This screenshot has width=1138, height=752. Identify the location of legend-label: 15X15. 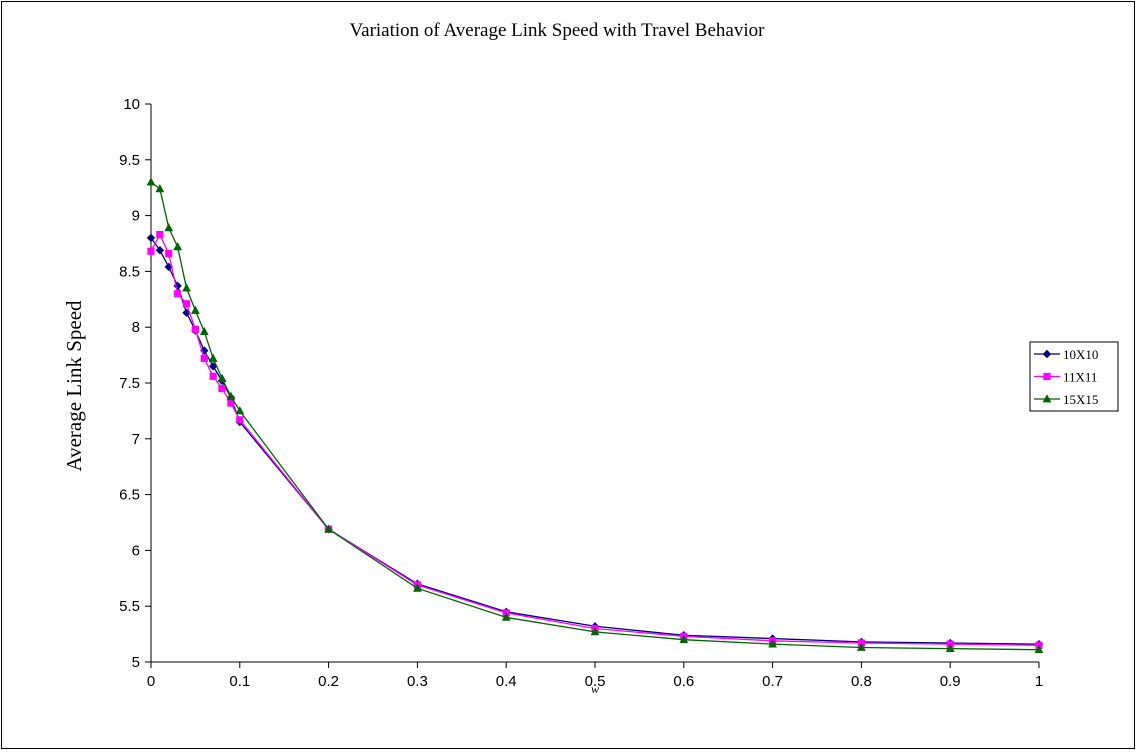
(1080, 399).